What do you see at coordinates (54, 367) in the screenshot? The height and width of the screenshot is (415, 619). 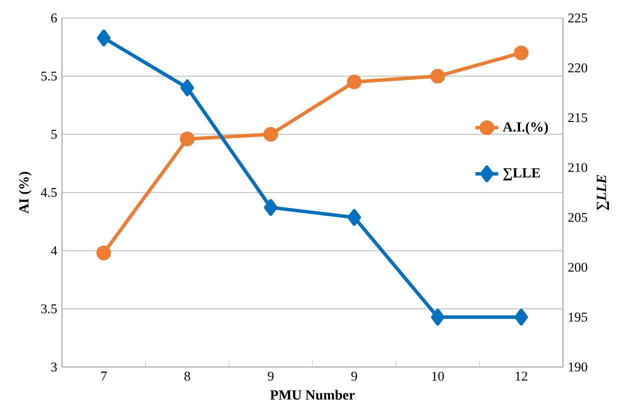 I see `y-tick-label: 3` at bounding box center [54, 367].